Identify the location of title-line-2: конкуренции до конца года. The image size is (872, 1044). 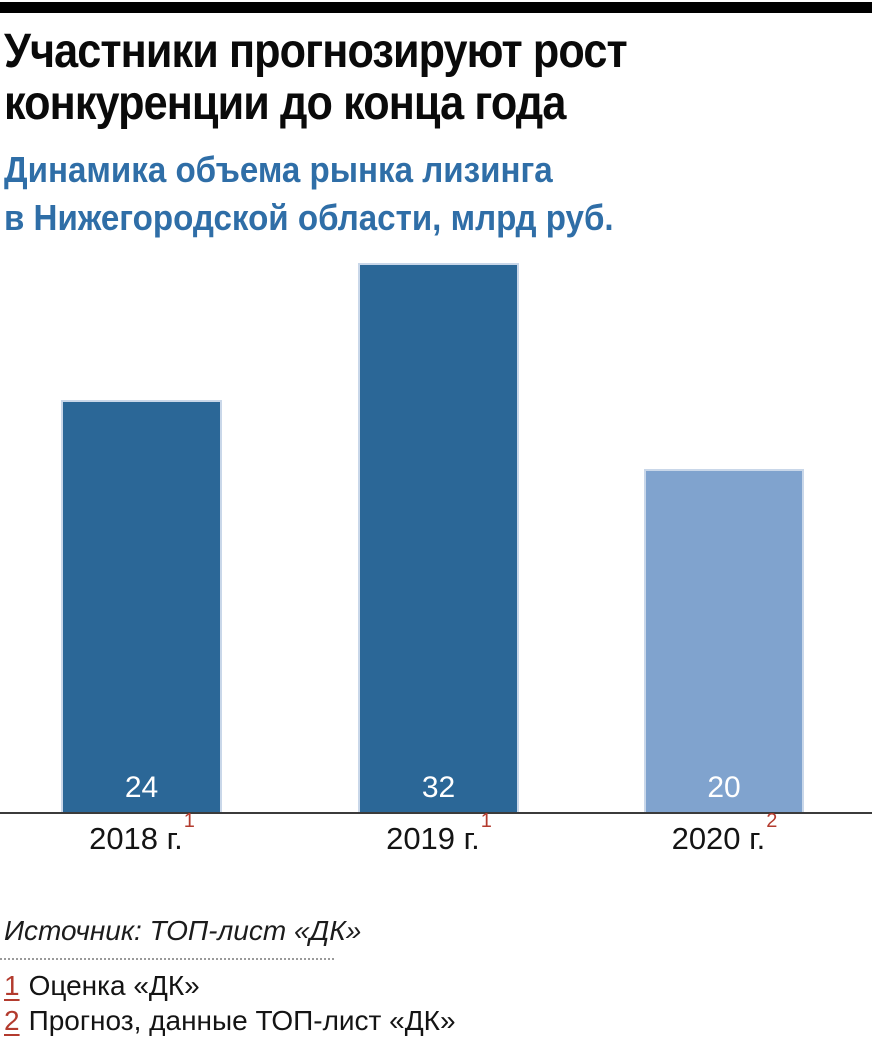
(285, 103).